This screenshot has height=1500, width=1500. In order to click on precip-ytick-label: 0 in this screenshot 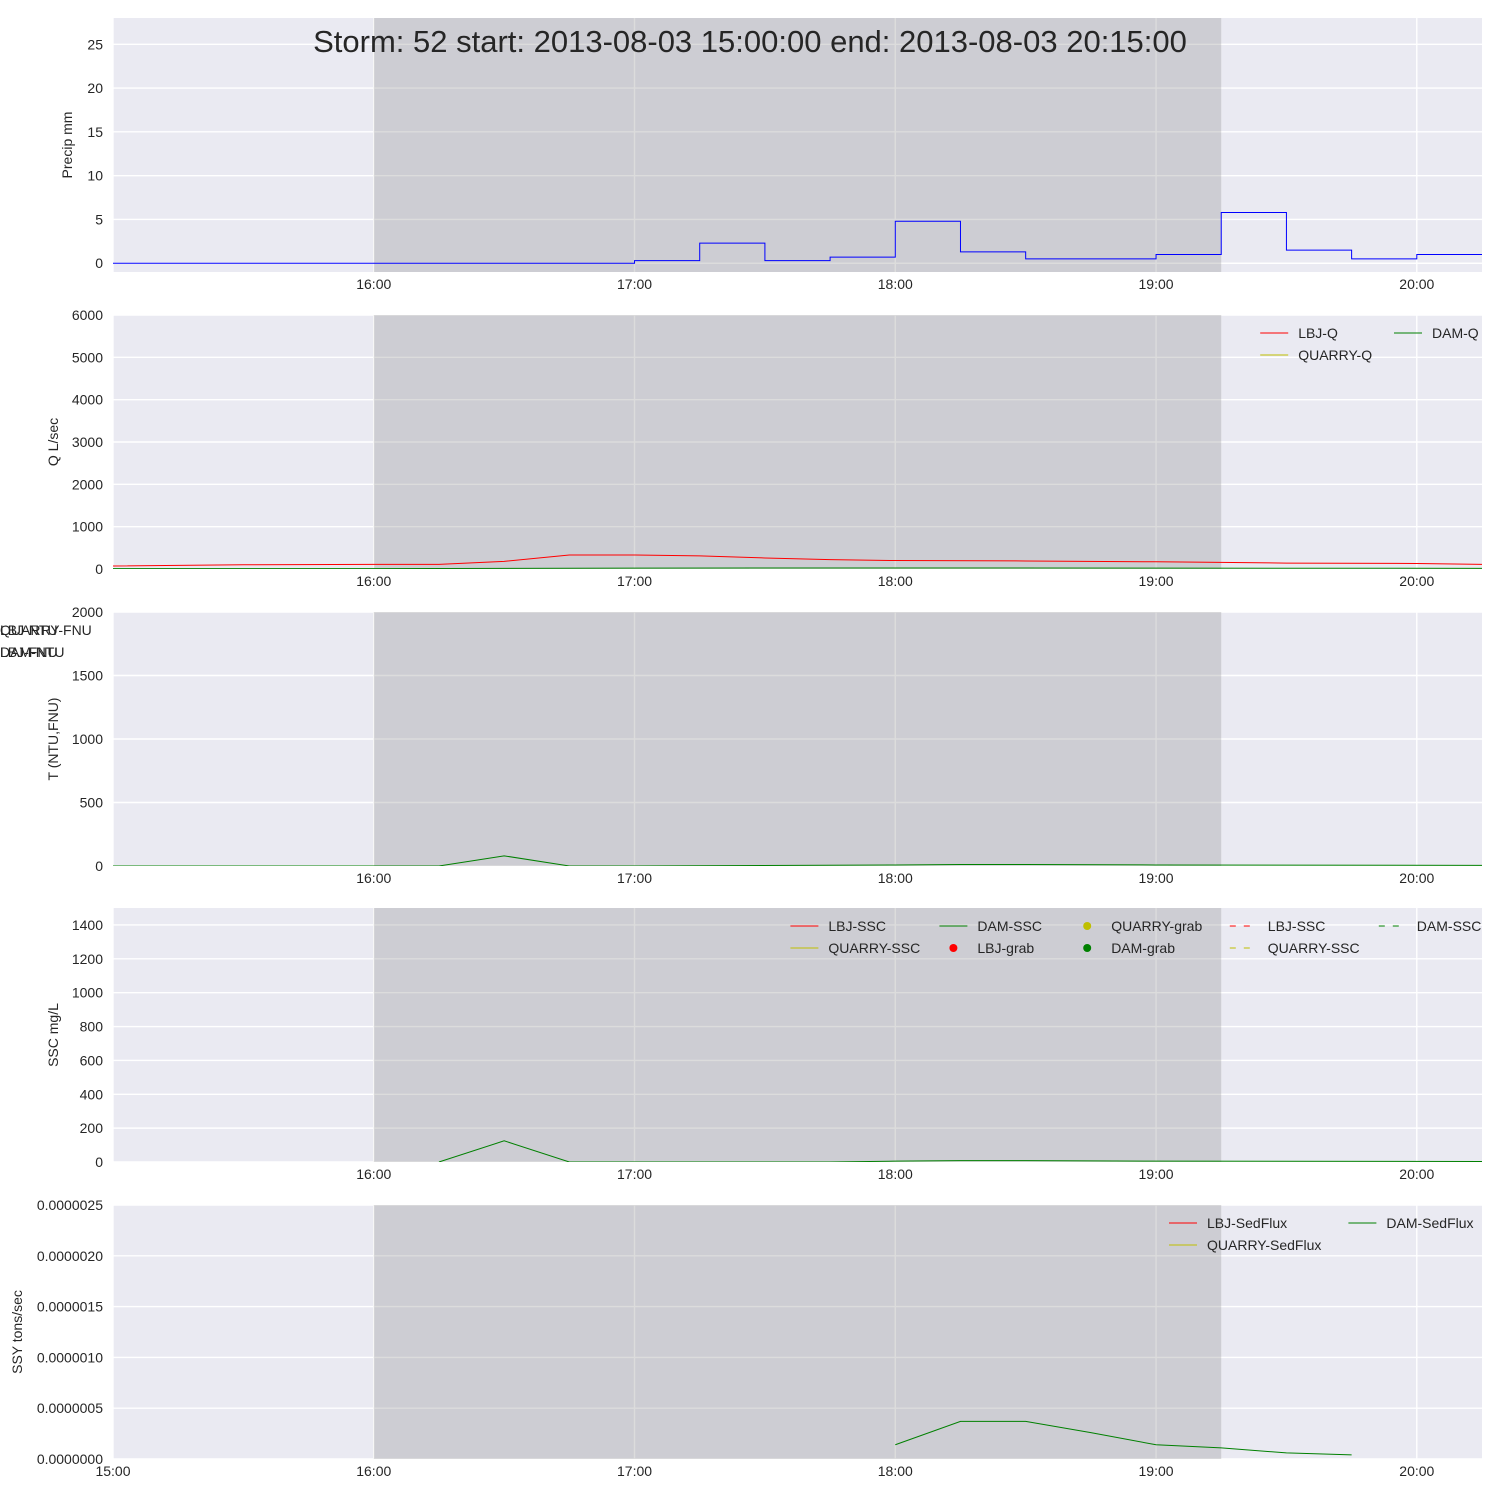, I will do `click(99, 263)`.